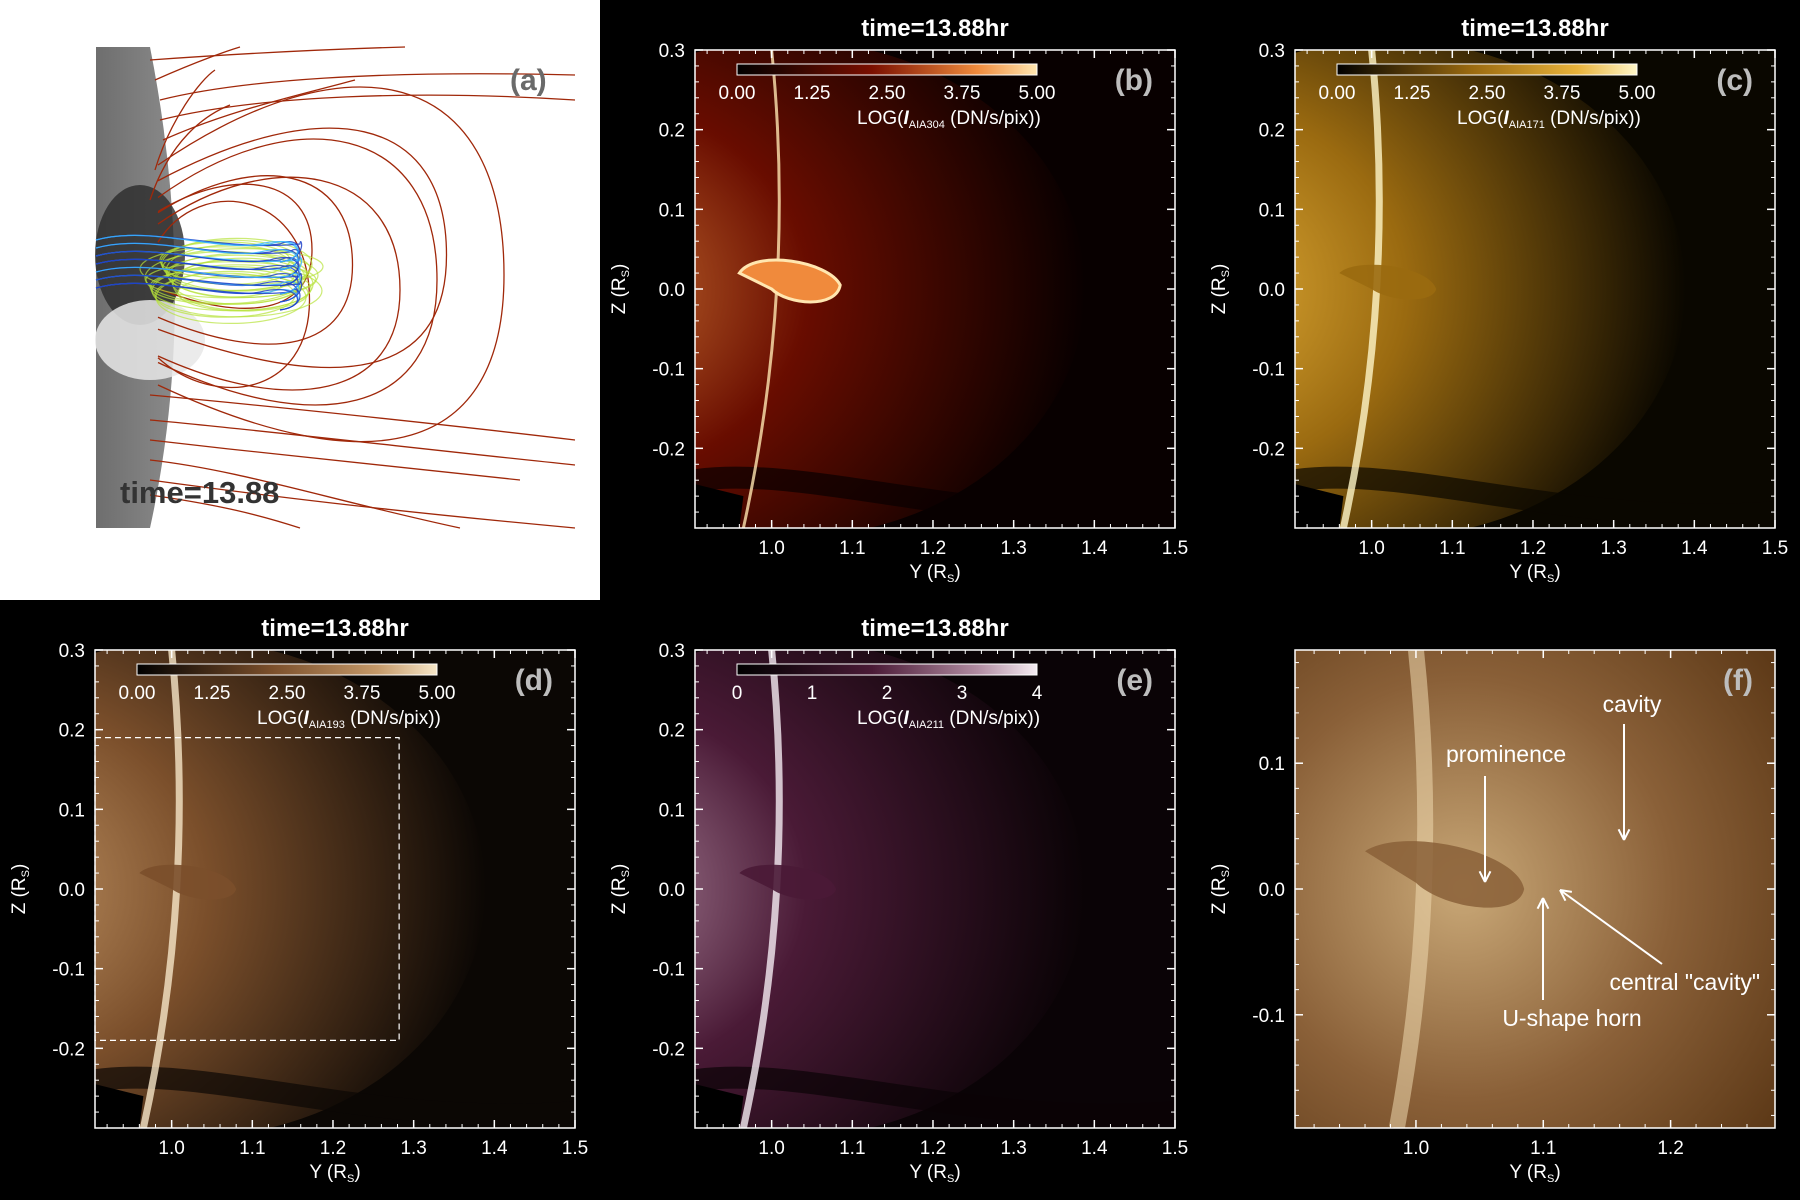 The width and height of the screenshot is (1800, 1200). I want to click on prominence, so click(1388, 282).